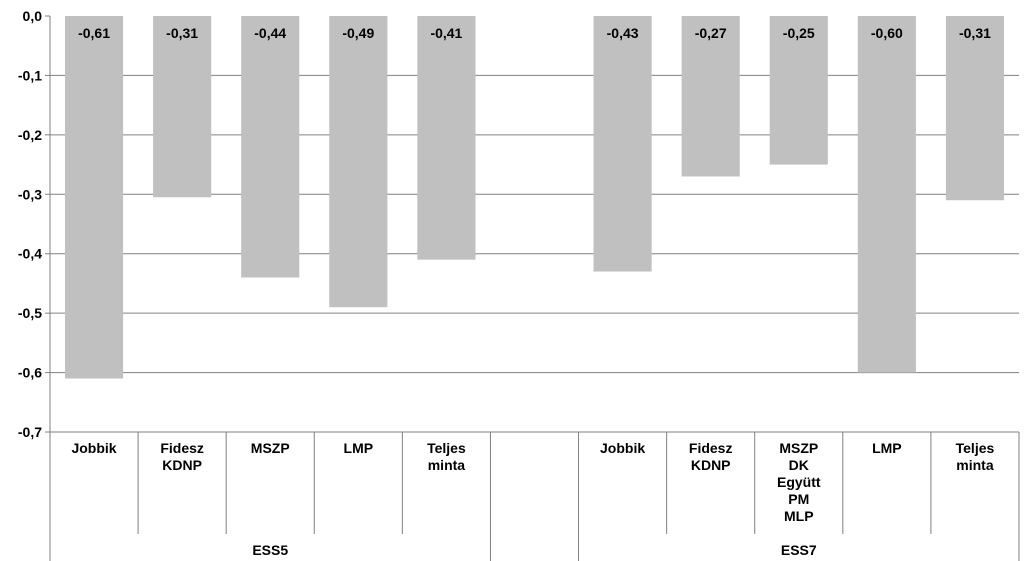  What do you see at coordinates (30, 313) in the screenshot?
I see `y-tick-label: -0,5` at bounding box center [30, 313].